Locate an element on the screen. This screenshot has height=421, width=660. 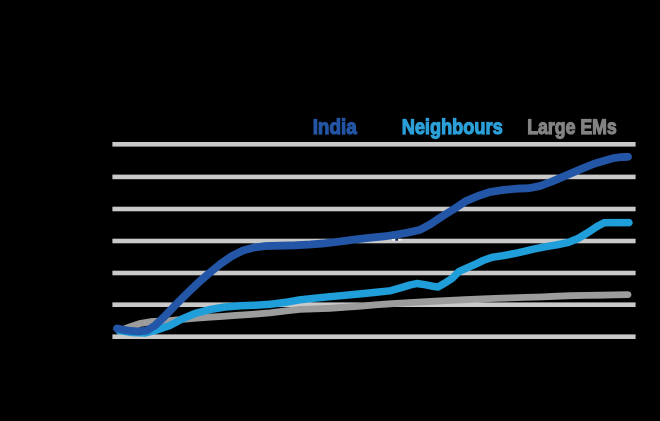
svg-text: India is located at coordinates (335, 127).